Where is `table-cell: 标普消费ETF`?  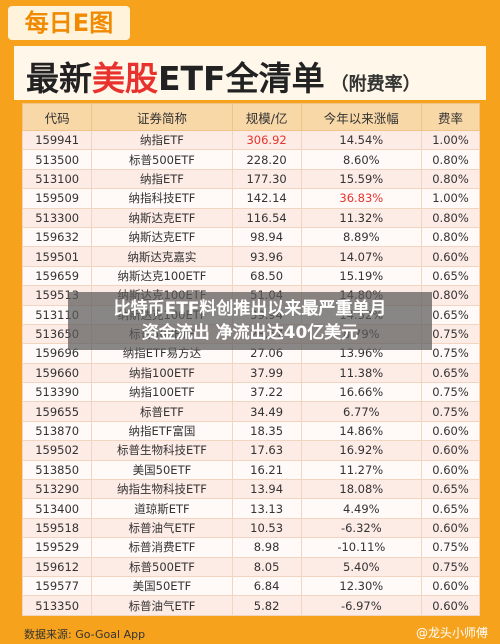 table-cell: 标普消费ETF is located at coordinates (162, 547).